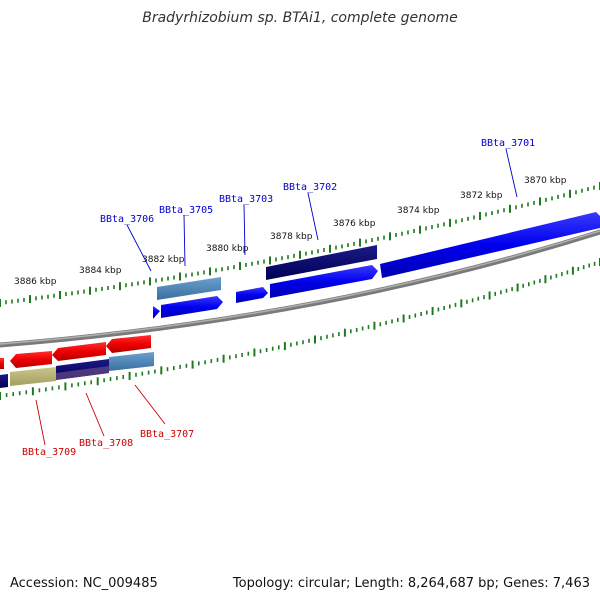 The height and width of the screenshot is (600, 600). Describe the element at coordinates (324, 281) in the screenshot. I see `gene-bar-forward-upper` at that location.